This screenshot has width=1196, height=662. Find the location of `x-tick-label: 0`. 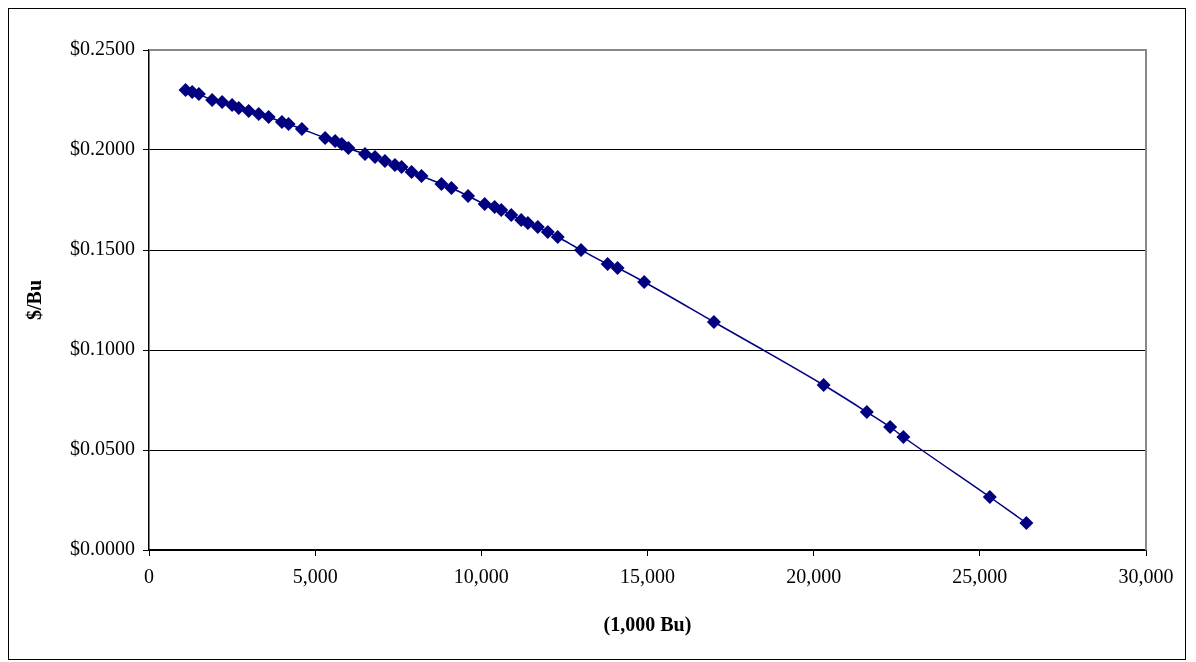

x-tick-label: 0 is located at coordinates (149, 576).